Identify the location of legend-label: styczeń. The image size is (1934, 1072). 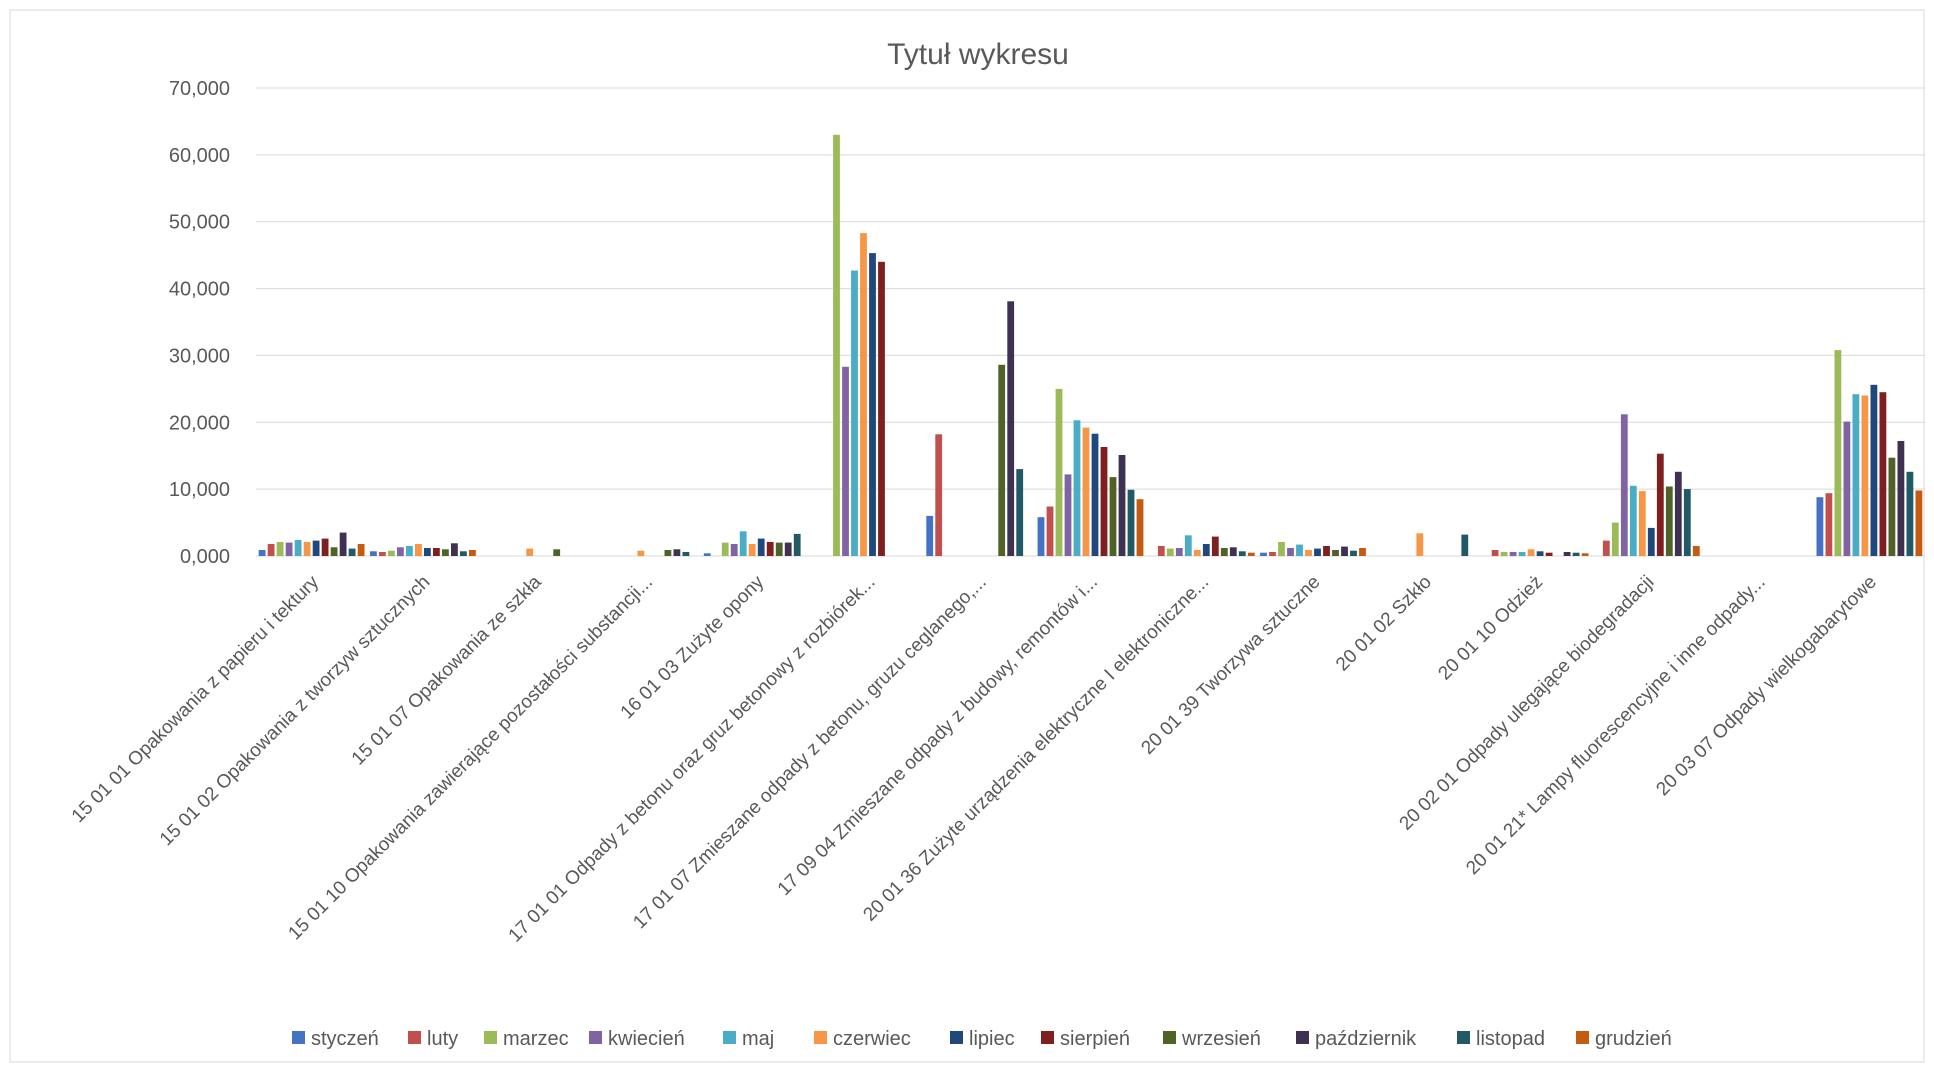
(345, 1039).